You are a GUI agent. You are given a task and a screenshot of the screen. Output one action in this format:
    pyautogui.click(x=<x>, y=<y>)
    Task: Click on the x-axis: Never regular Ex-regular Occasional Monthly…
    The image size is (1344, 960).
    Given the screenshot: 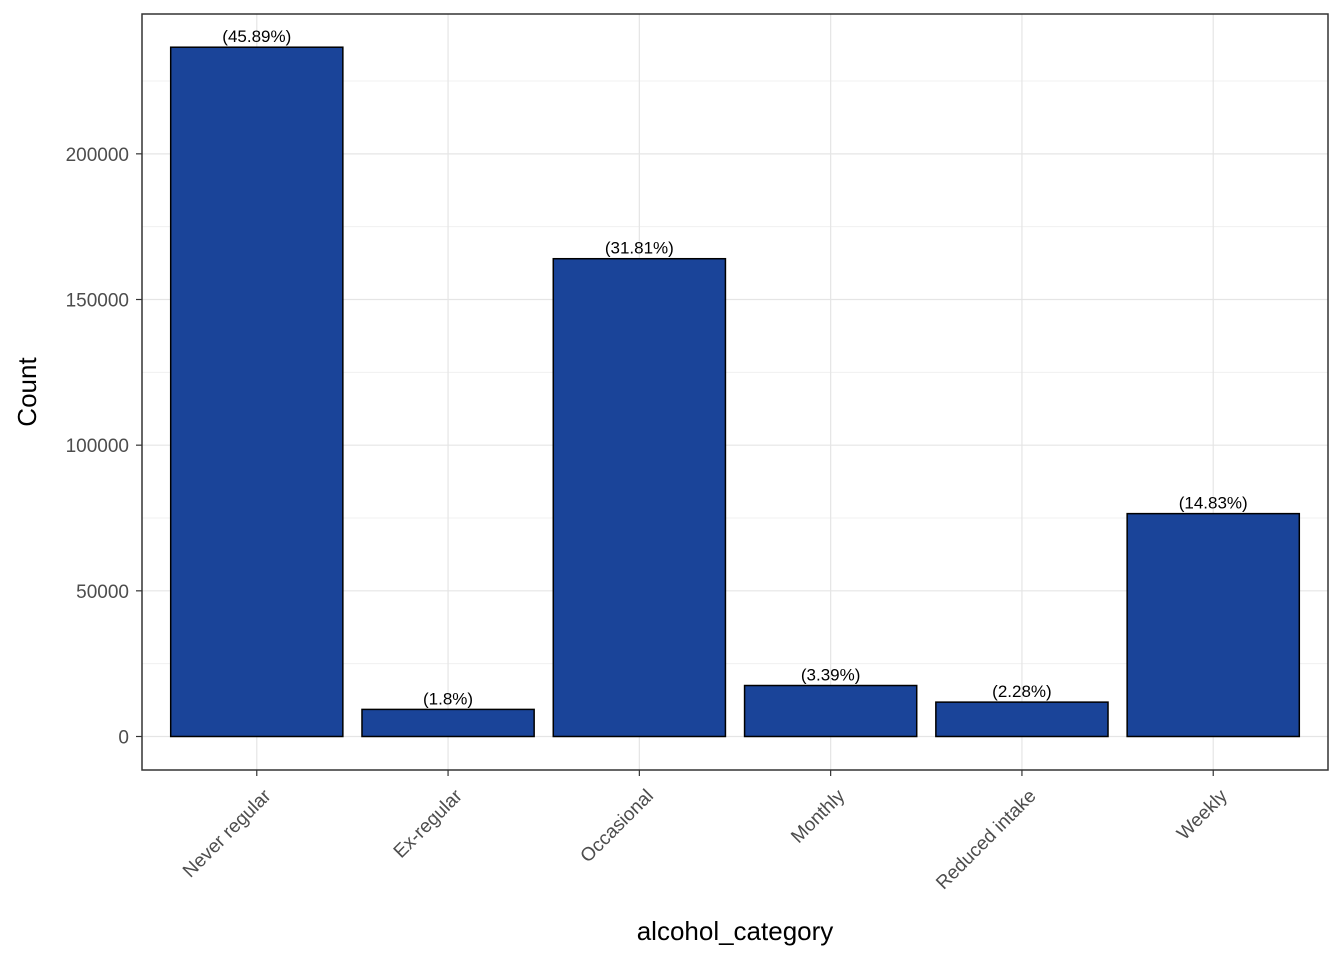 What is the action you would take?
    pyautogui.click(x=705, y=832)
    